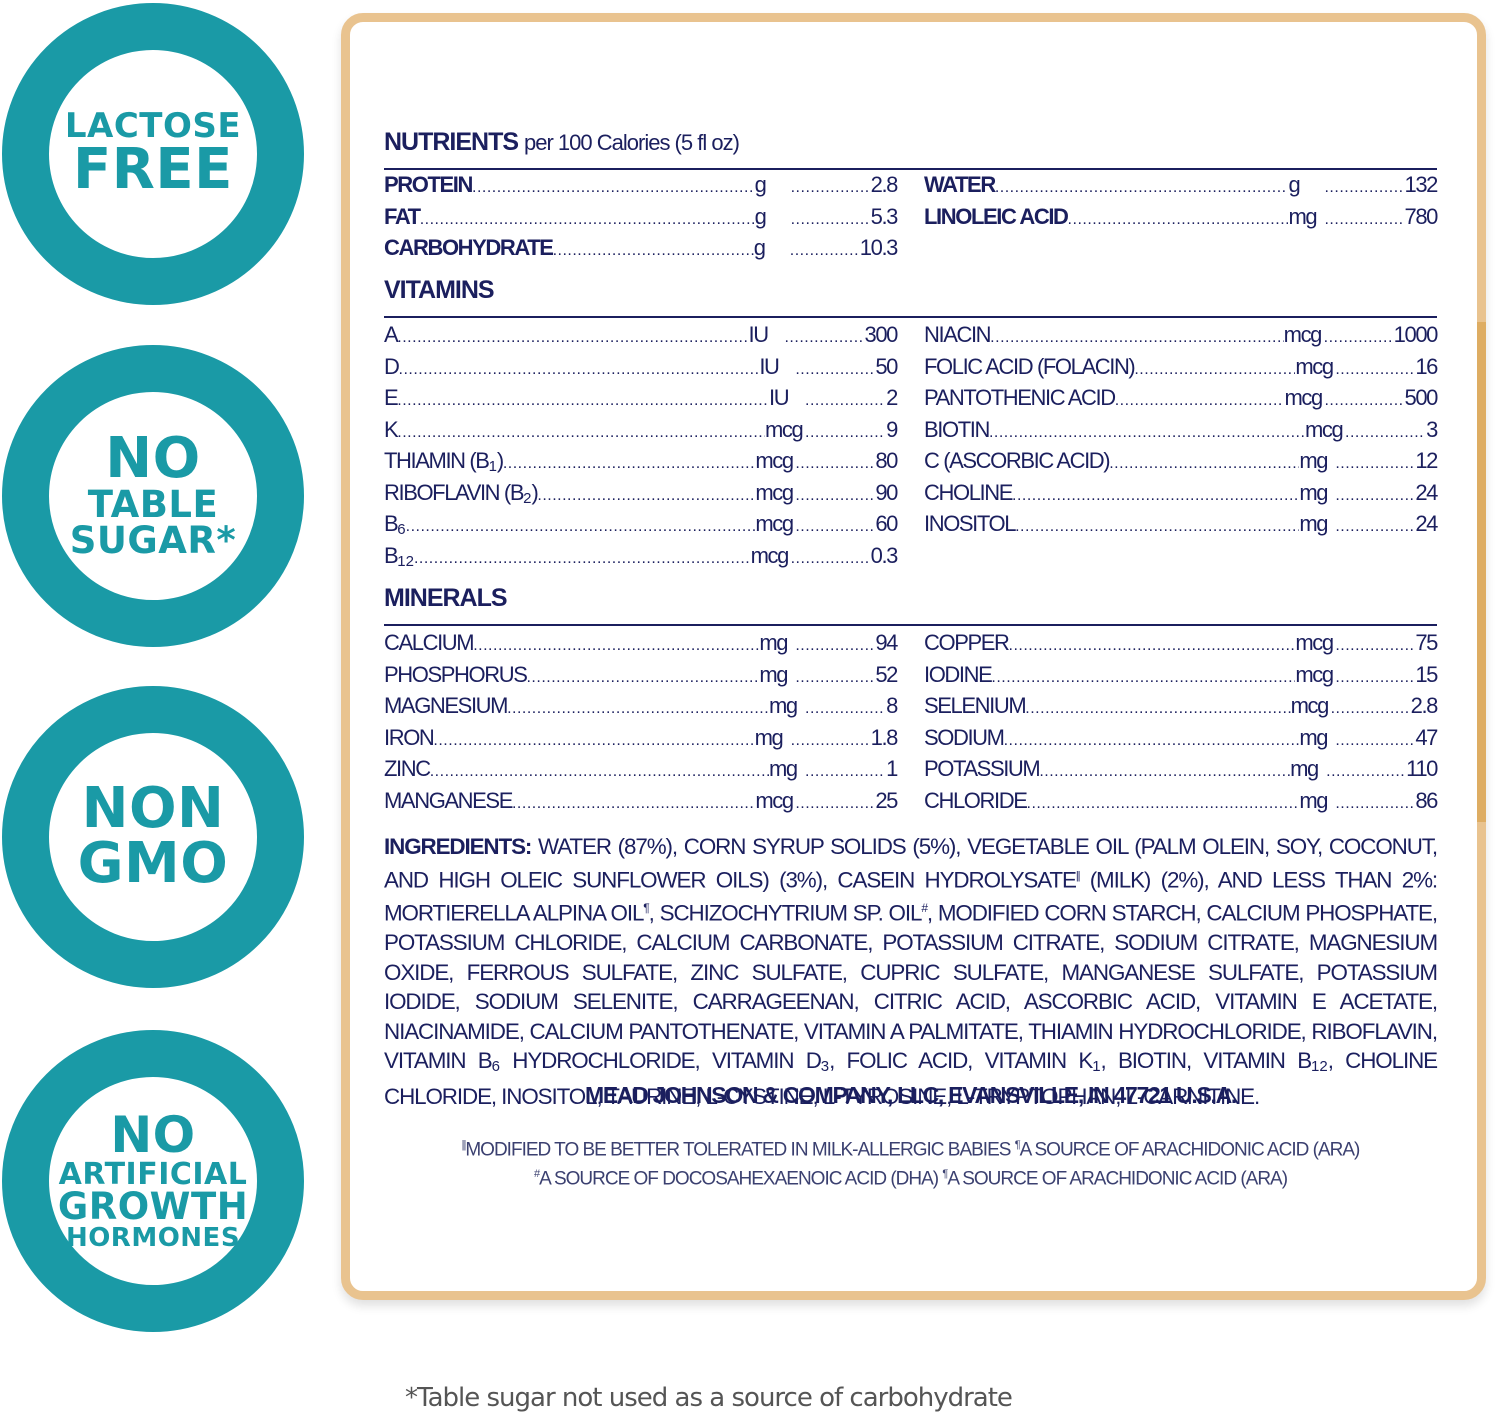 This screenshot has width=1500, height=1421. What do you see at coordinates (641, 678) in the screenshot?
I see `mineral-row: PHOSPHORUSmg52` at bounding box center [641, 678].